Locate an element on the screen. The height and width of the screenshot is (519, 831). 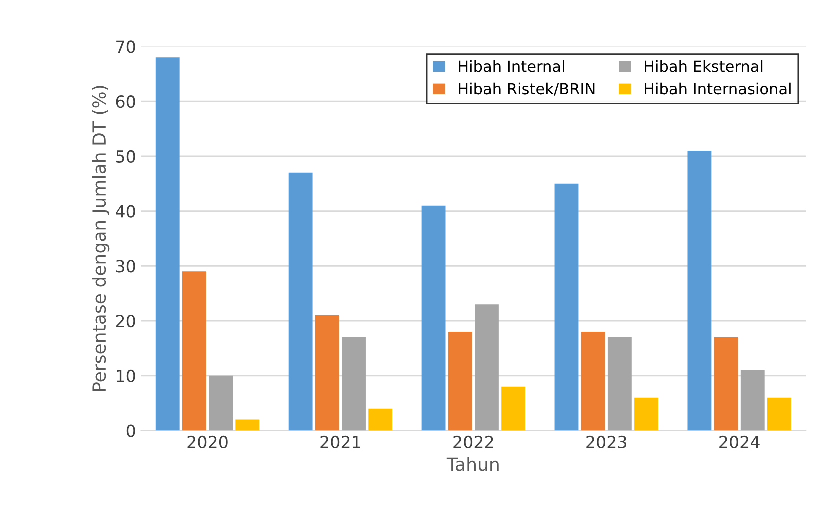
y-tick-label: 40 is located at coordinates (126, 211).